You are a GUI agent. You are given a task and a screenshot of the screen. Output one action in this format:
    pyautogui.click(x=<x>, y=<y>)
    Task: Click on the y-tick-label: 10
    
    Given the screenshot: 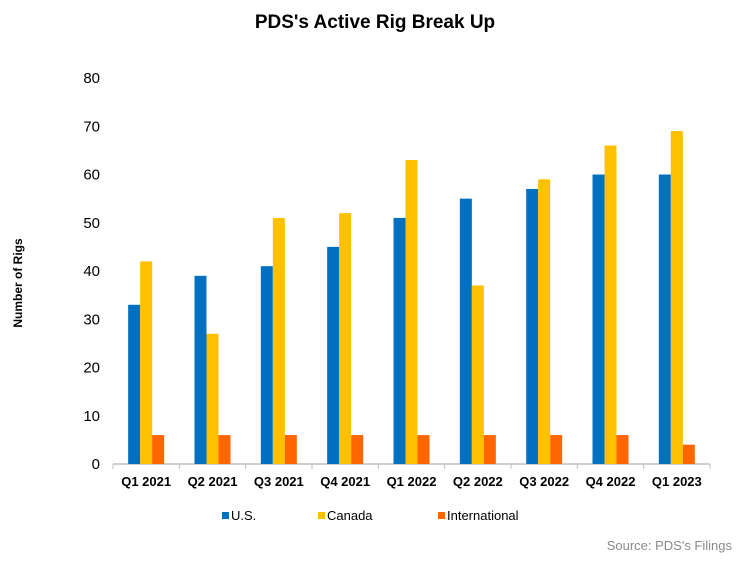 What is the action you would take?
    pyautogui.click(x=91, y=416)
    